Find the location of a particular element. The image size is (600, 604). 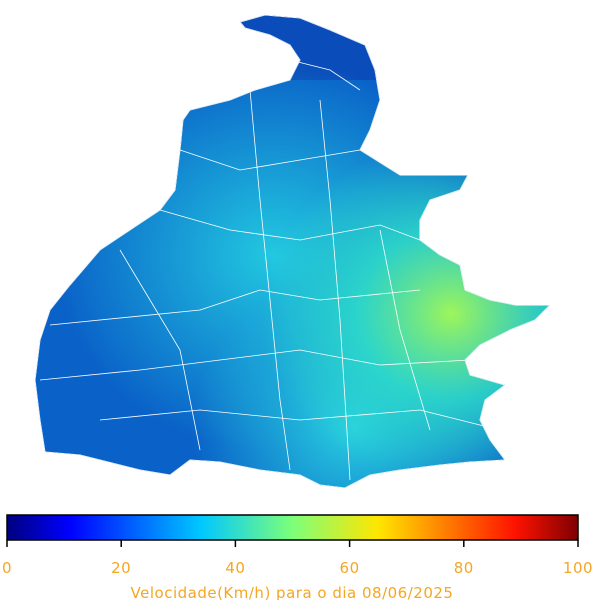

colorbar-ticks: 0 20 40 60 80 100 is located at coordinates (297, 558).